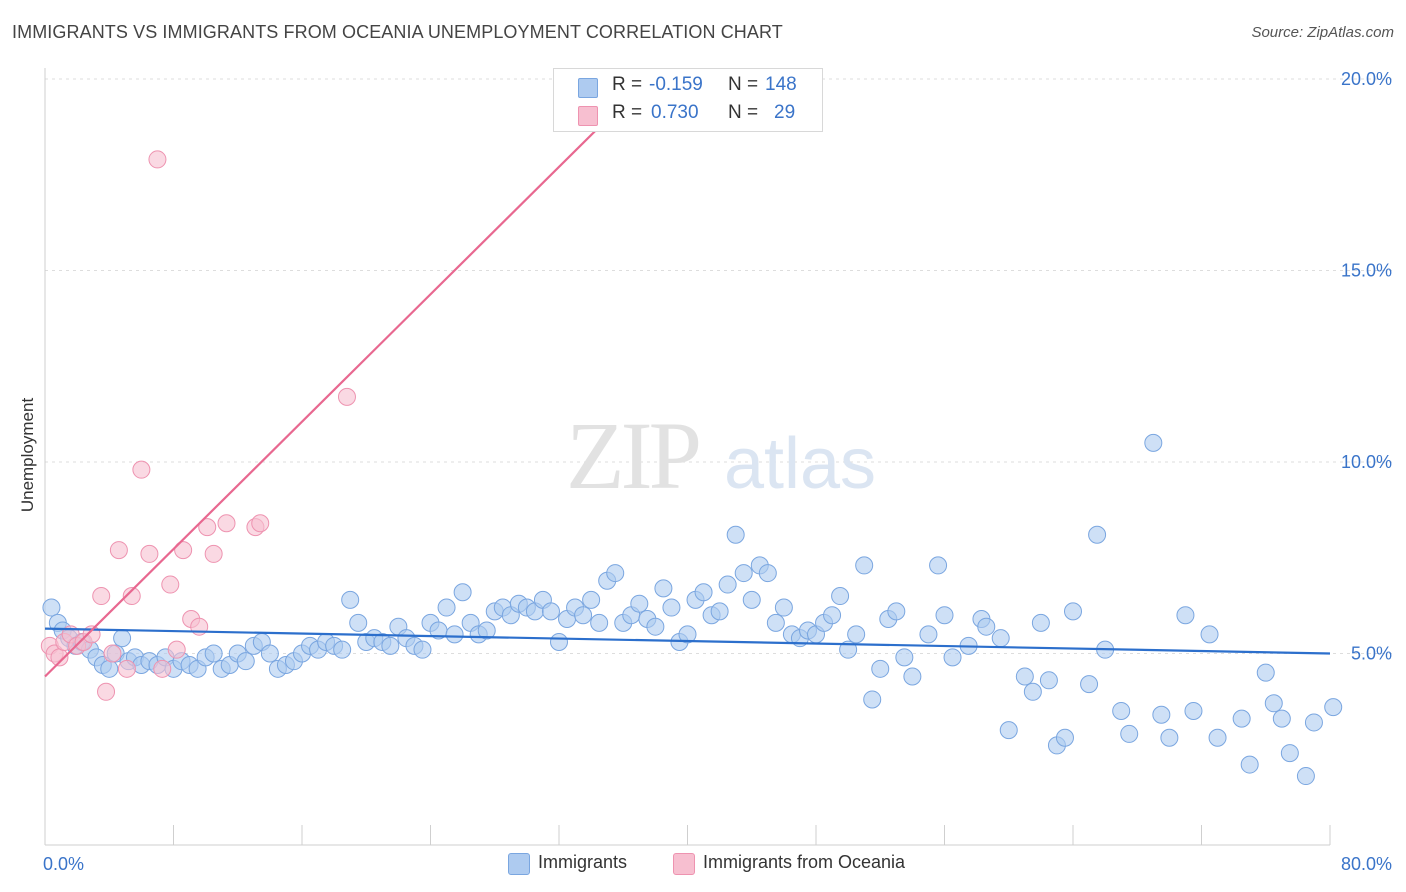  What do you see at coordinates (1366, 864) in the screenshot?
I see `x-tick-label: 80.0%` at bounding box center [1366, 864].